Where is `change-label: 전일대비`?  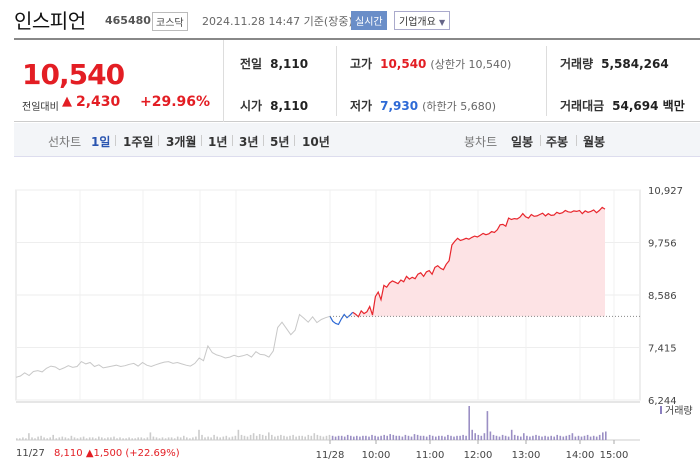 change-label: 전일대비 is located at coordinates (40, 107).